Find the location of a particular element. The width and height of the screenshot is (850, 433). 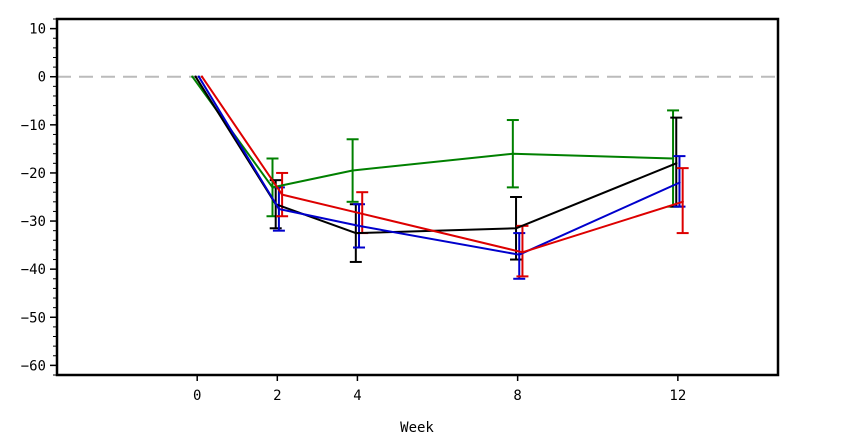

y-tick-label: −20 is located at coordinates (33, 174).